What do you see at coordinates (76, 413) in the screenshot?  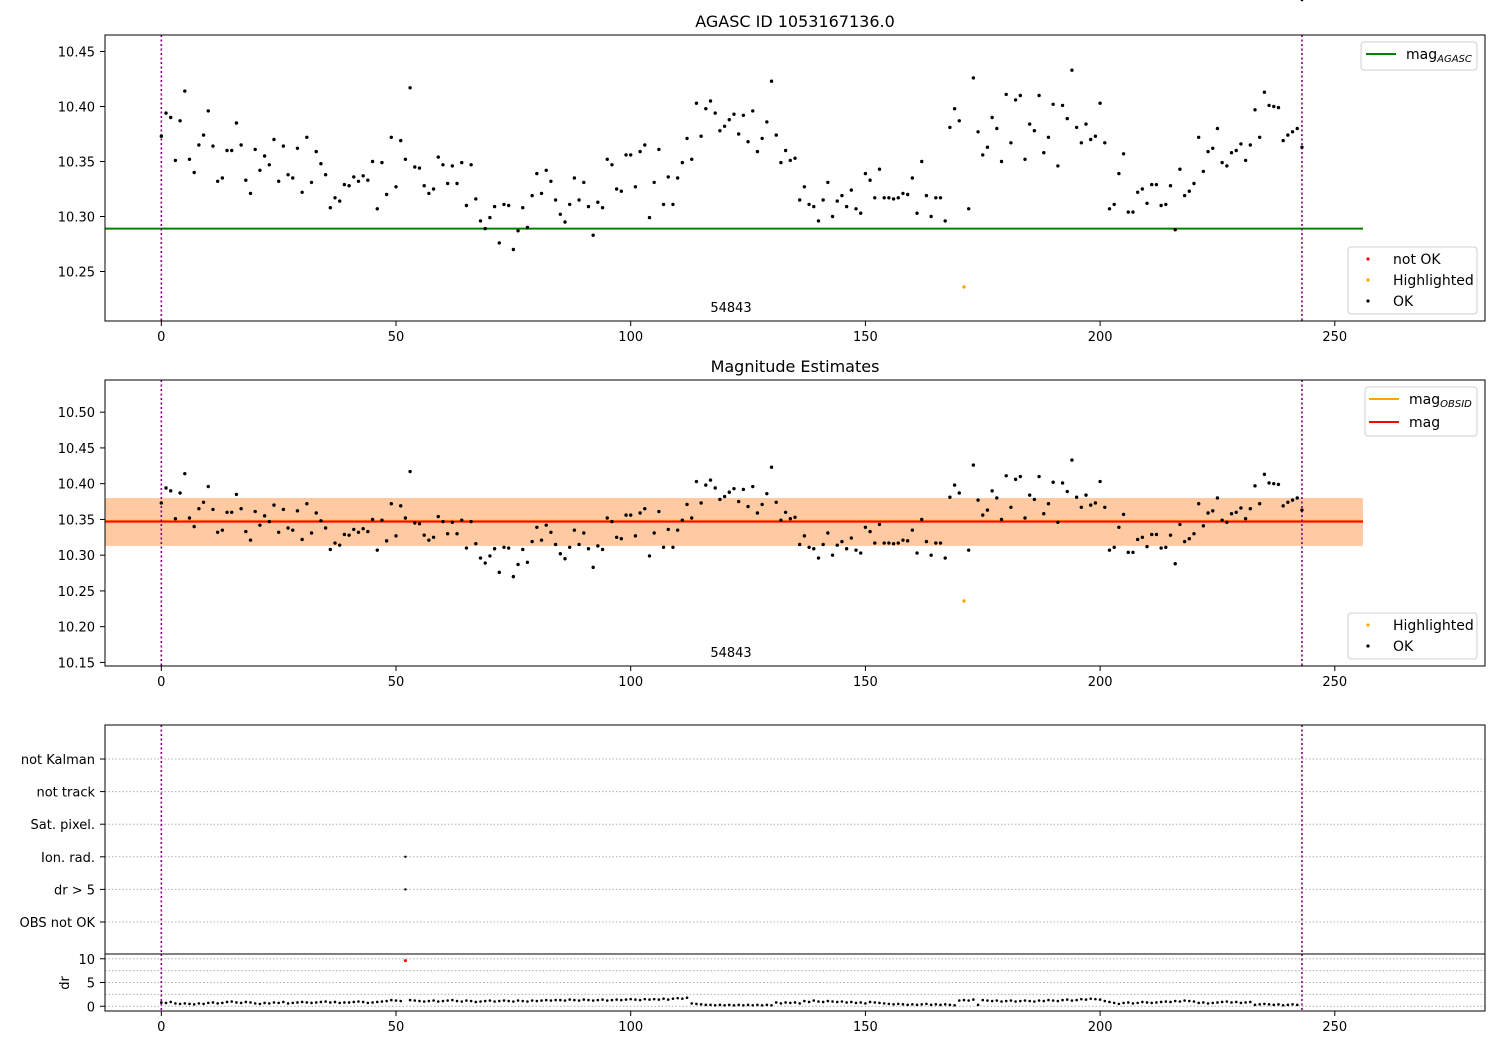 I see `y-tick-label: 10.50` at bounding box center [76, 413].